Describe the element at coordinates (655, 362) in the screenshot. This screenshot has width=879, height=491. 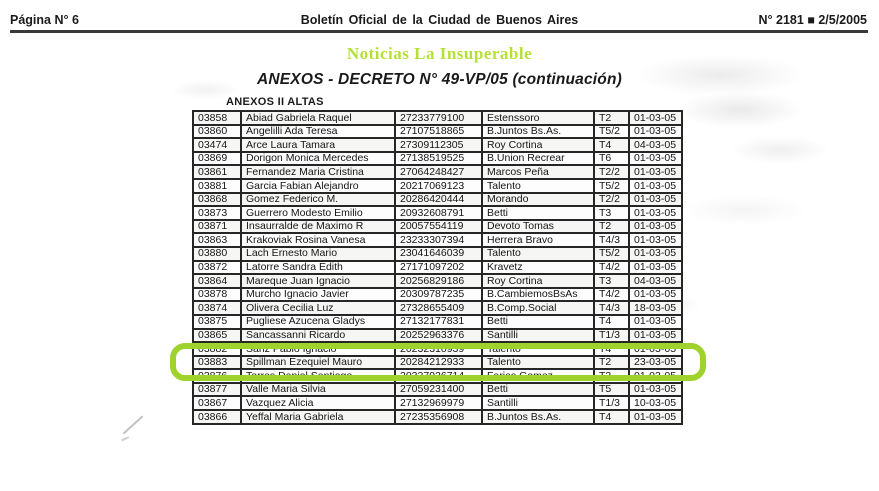
I see `table-cell: 23-03-05` at that location.